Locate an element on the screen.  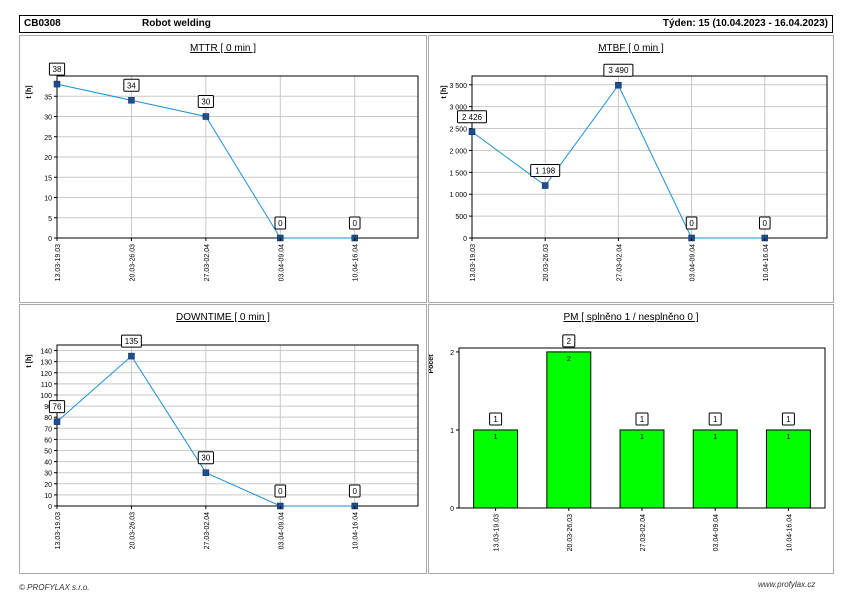
data-label: 1 198 is located at coordinates (545, 171).